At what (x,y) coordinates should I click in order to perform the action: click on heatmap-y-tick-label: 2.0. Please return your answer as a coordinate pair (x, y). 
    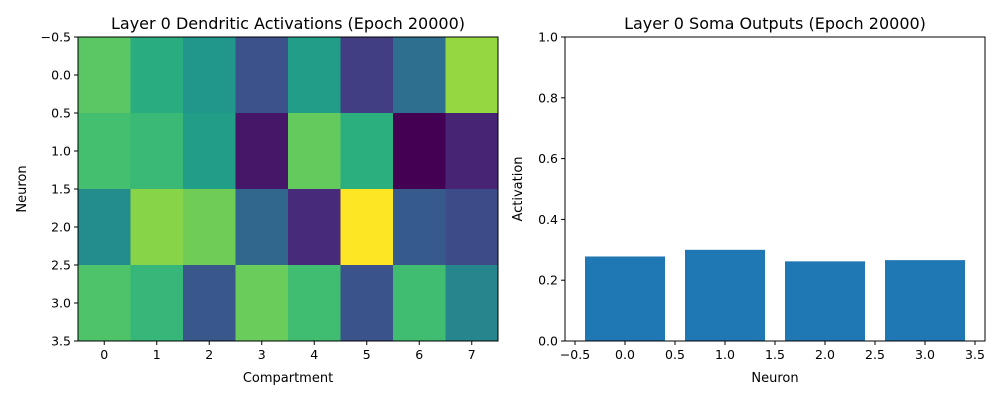
    Looking at the image, I should click on (61, 227).